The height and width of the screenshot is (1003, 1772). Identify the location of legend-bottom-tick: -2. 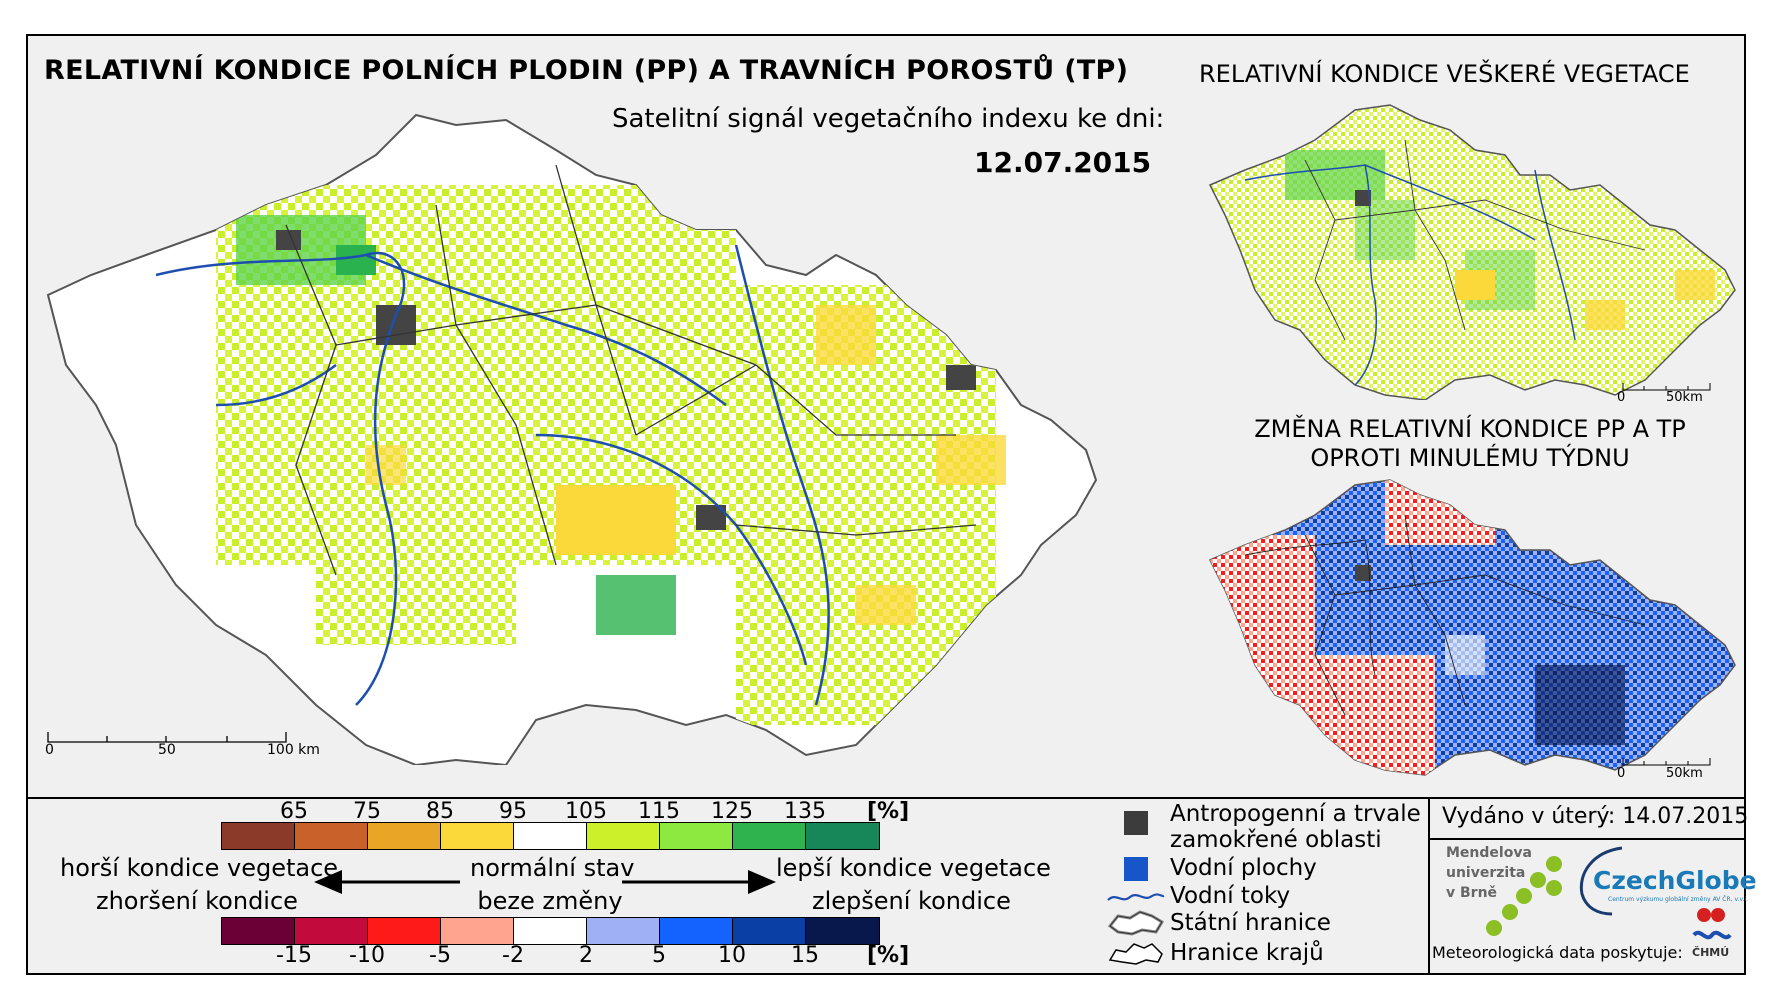
(513, 955).